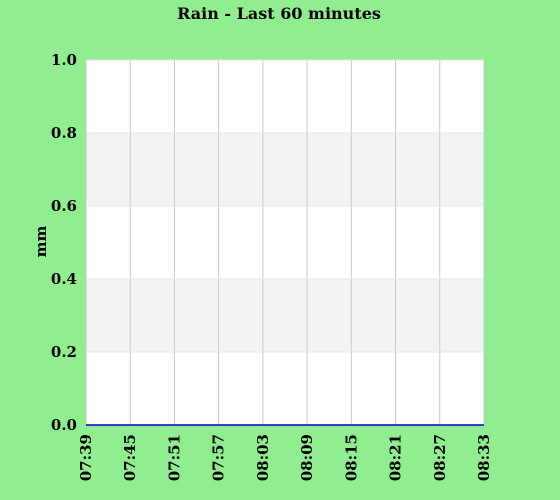 The image size is (560, 500). I want to click on y-tick-label: 0.0, so click(64, 425).